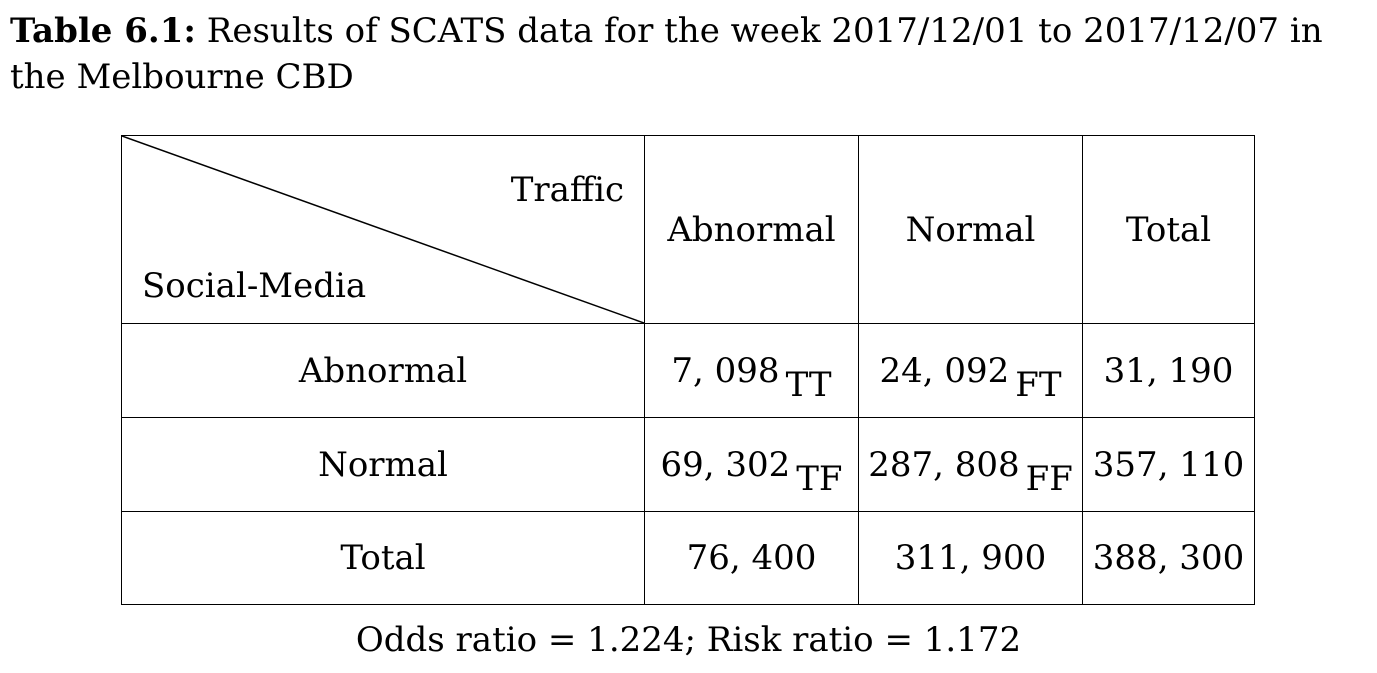  What do you see at coordinates (808, 384) in the screenshot?
I see `cell-tag: TT` at bounding box center [808, 384].